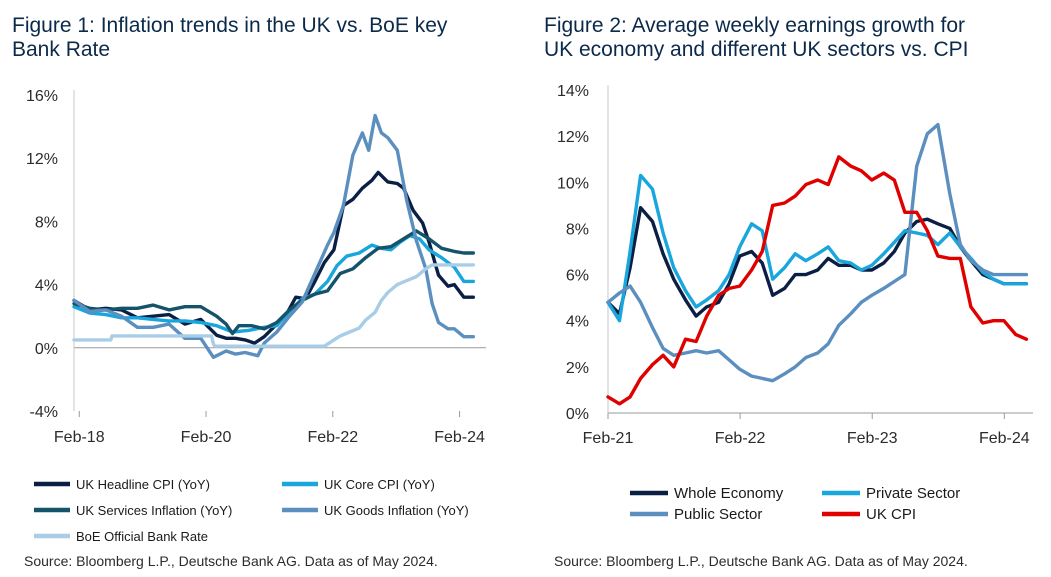  I want to click on figure2-legend-label-whole-economy: Whole Economy, so click(729, 493).